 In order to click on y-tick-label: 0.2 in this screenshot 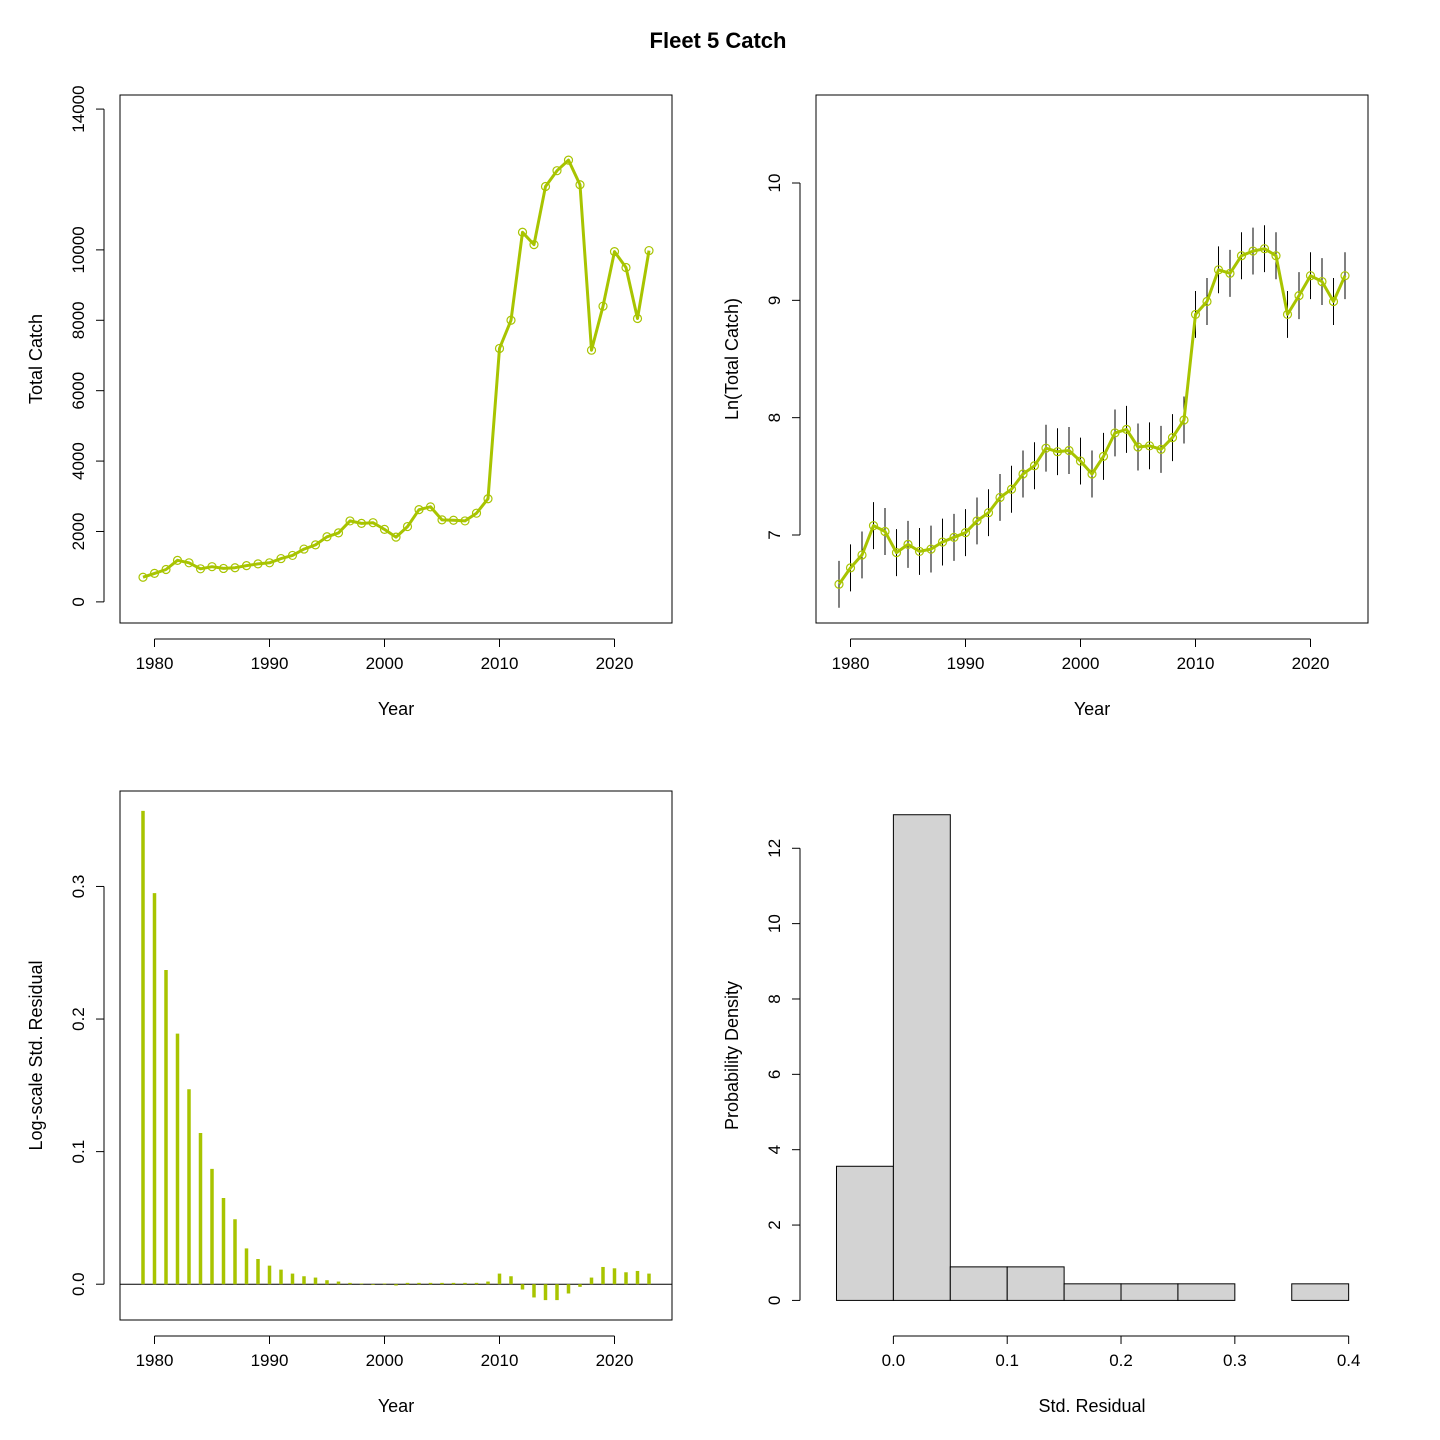, I will do `click(78, 1019)`.